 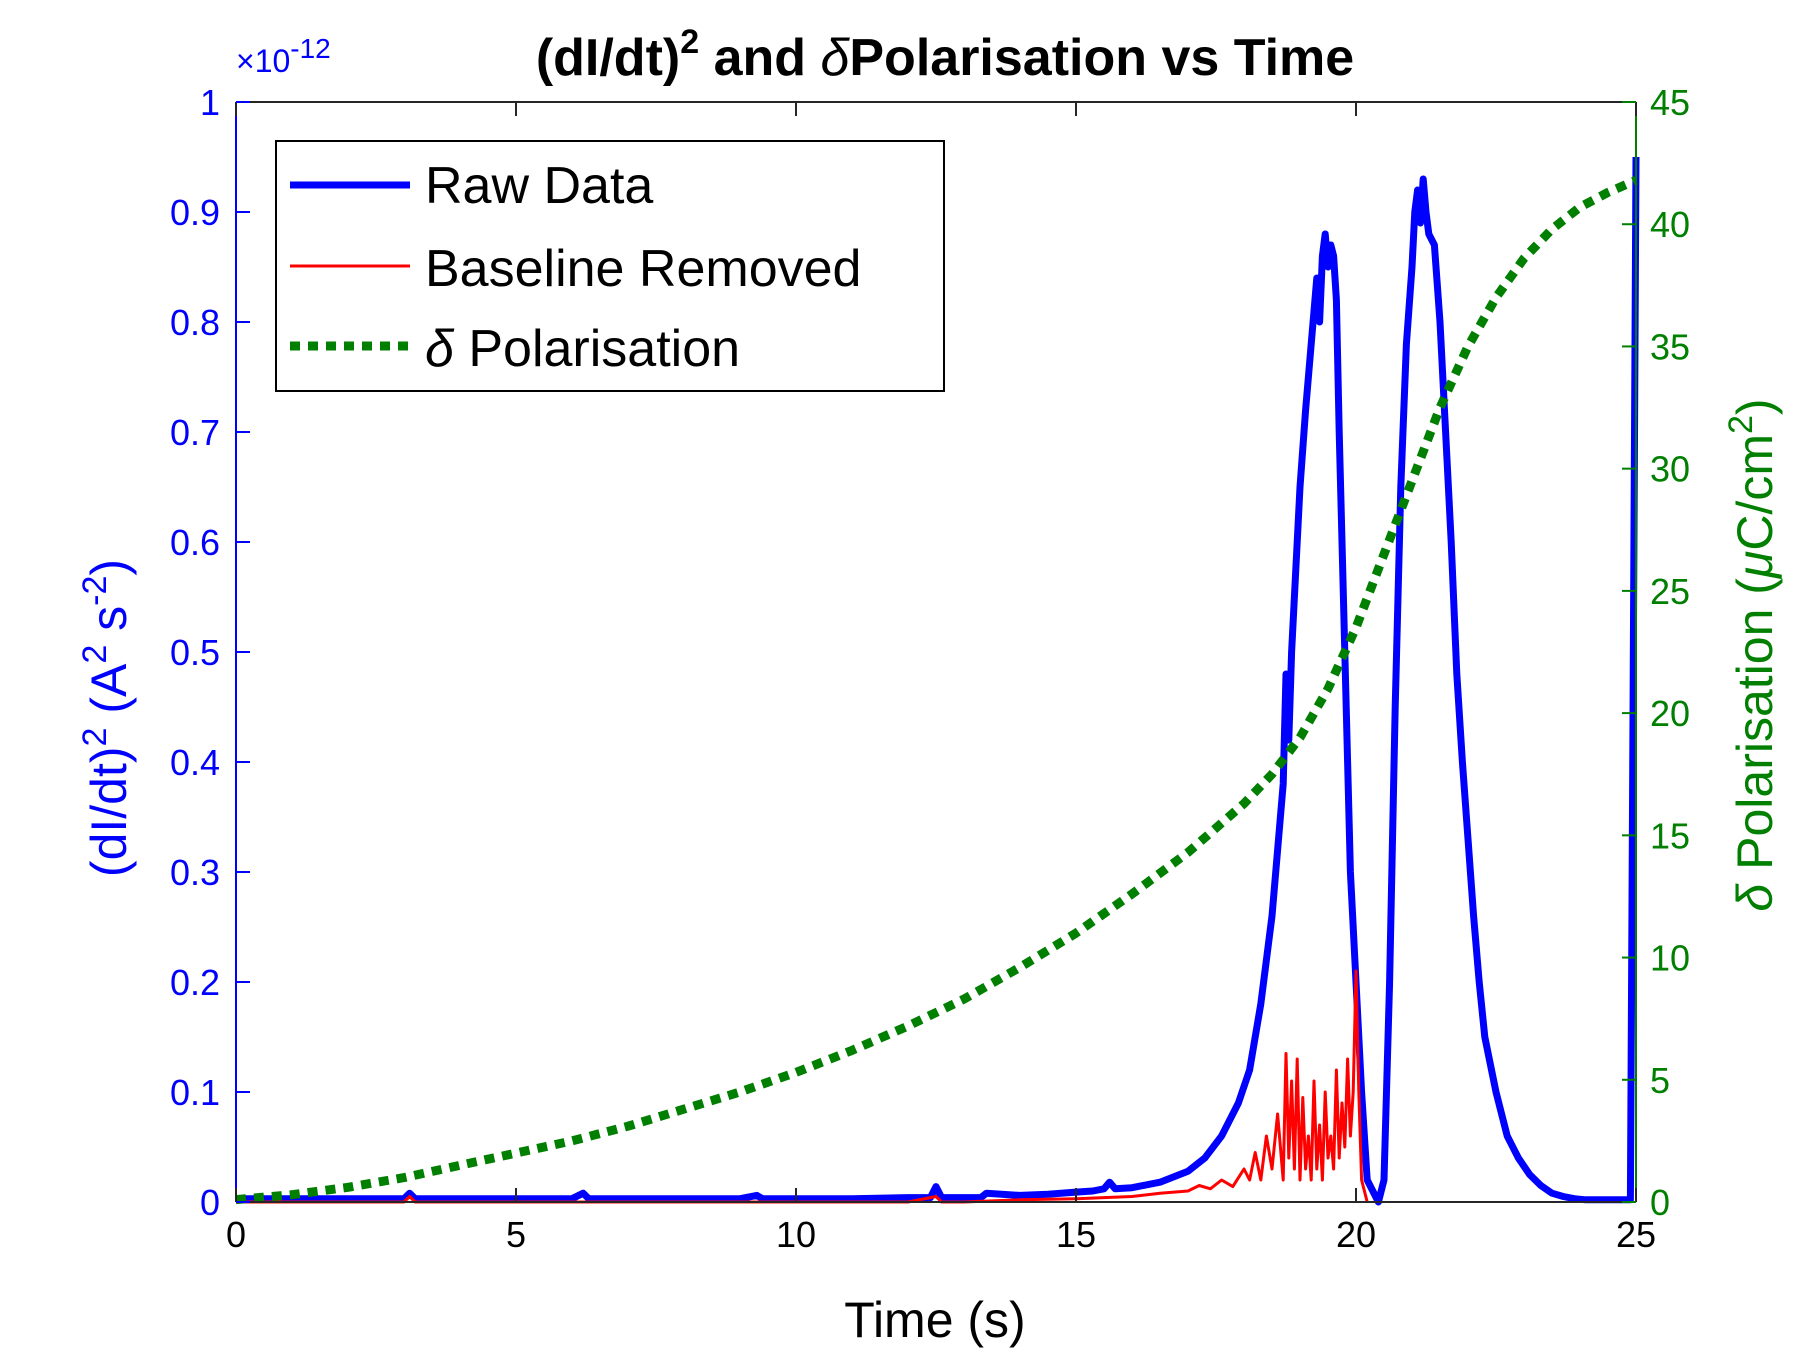 What do you see at coordinates (802, 1086) in the screenshot?
I see `series-baseline-removed` at bounding box center [802, 1086].